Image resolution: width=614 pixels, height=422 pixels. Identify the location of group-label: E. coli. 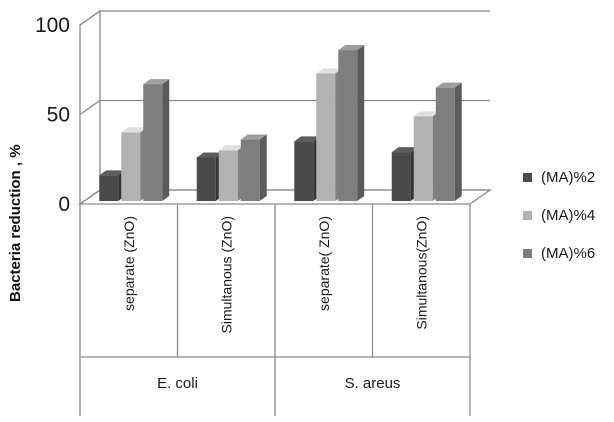
(177, 383).